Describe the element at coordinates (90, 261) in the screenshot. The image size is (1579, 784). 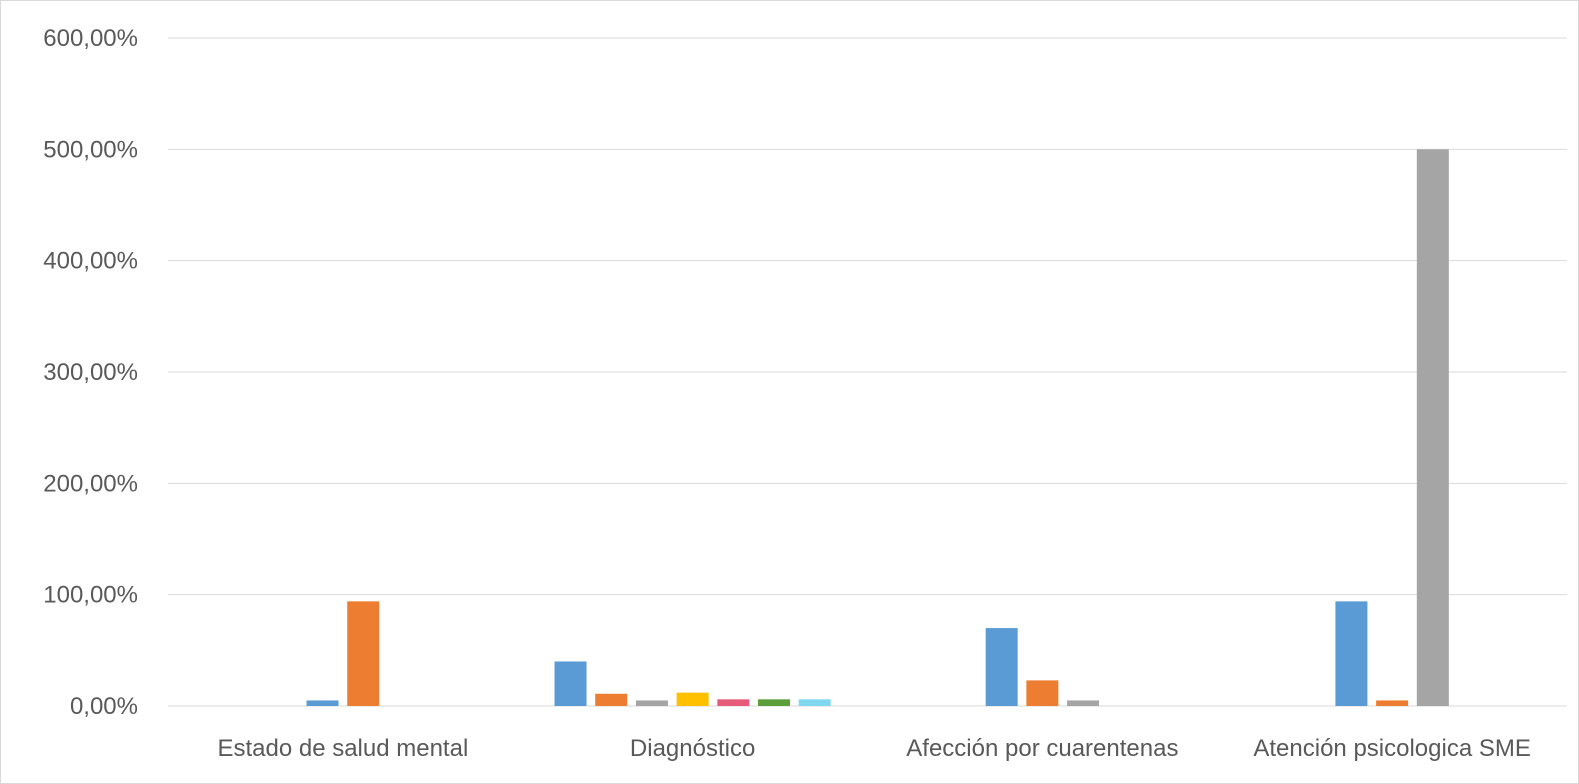
I see `y-tick-label: 400,00%` at that location.